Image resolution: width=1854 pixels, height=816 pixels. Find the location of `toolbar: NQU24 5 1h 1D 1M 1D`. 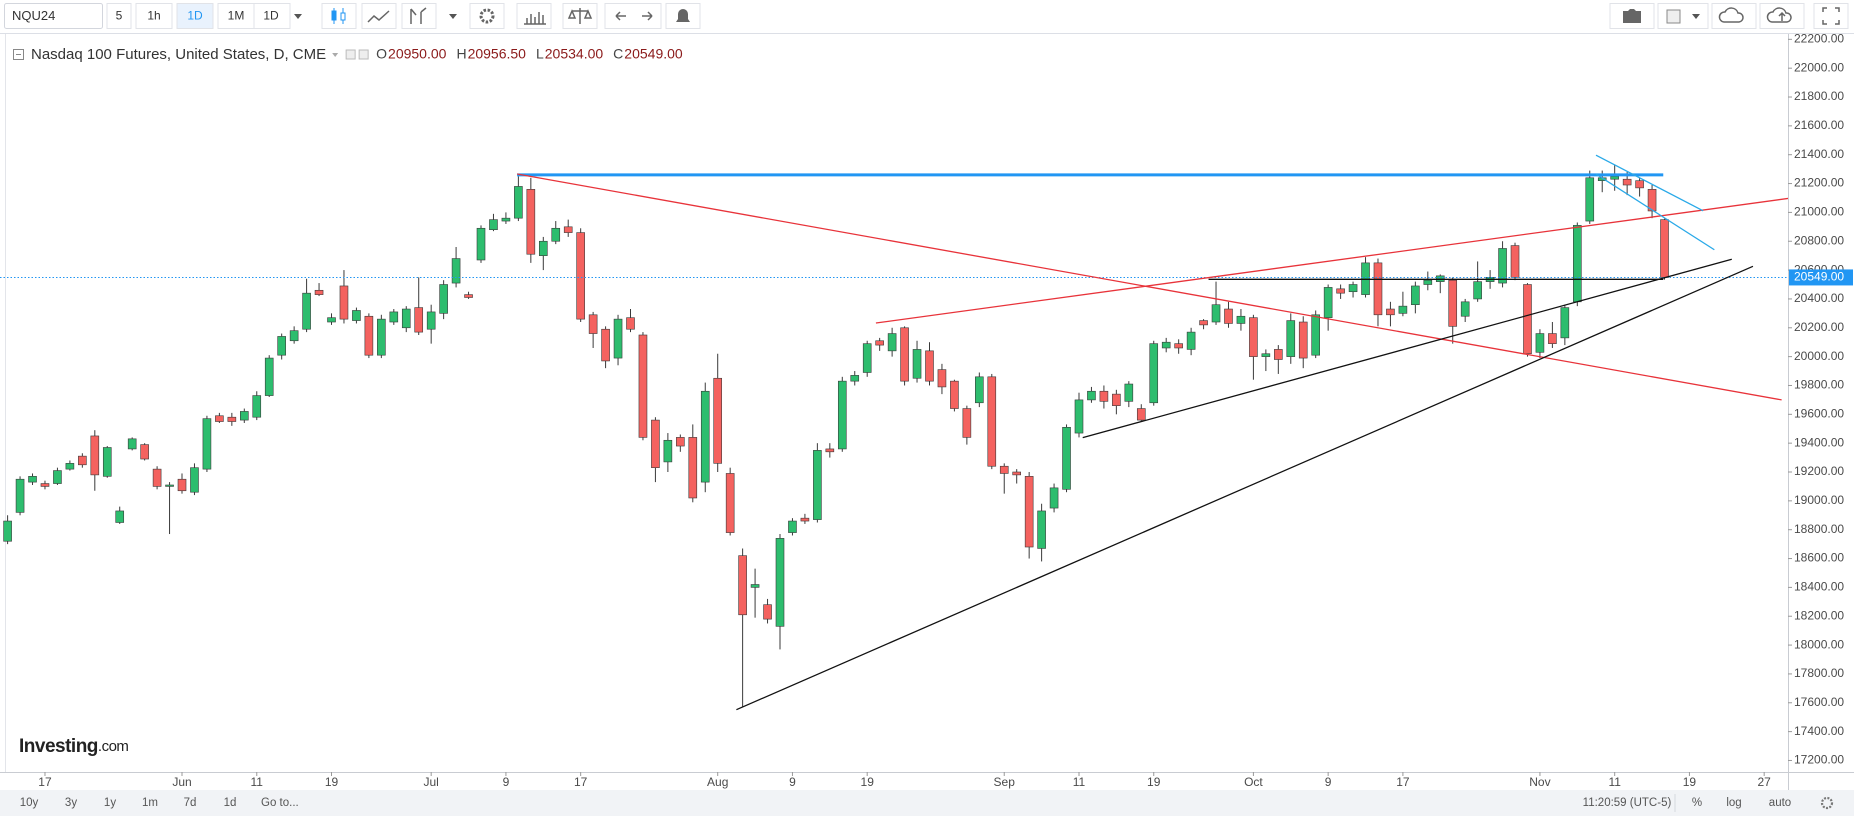

toolbar: NQU24 5 1h 1D 1M 1D is located at coordinates (927, 17).